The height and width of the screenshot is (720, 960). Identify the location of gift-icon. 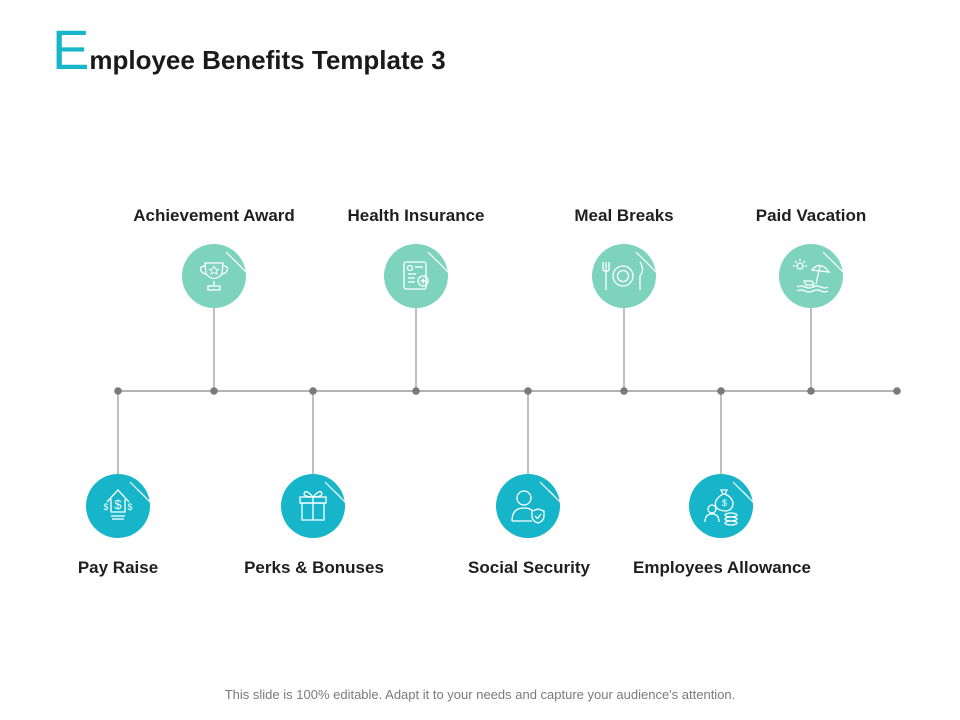
(313, 505).